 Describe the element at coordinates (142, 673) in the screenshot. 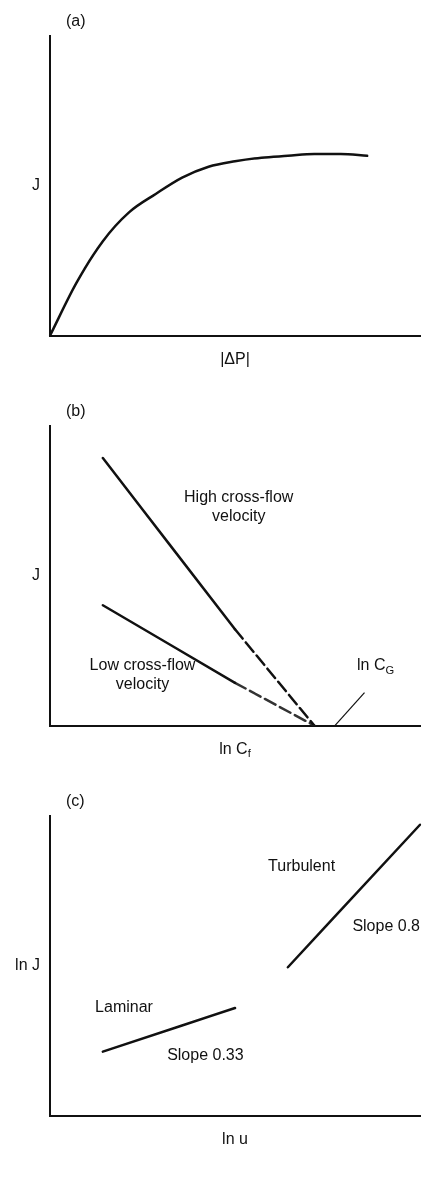

I see `series-label: Low cross-flow velocity` at that location.